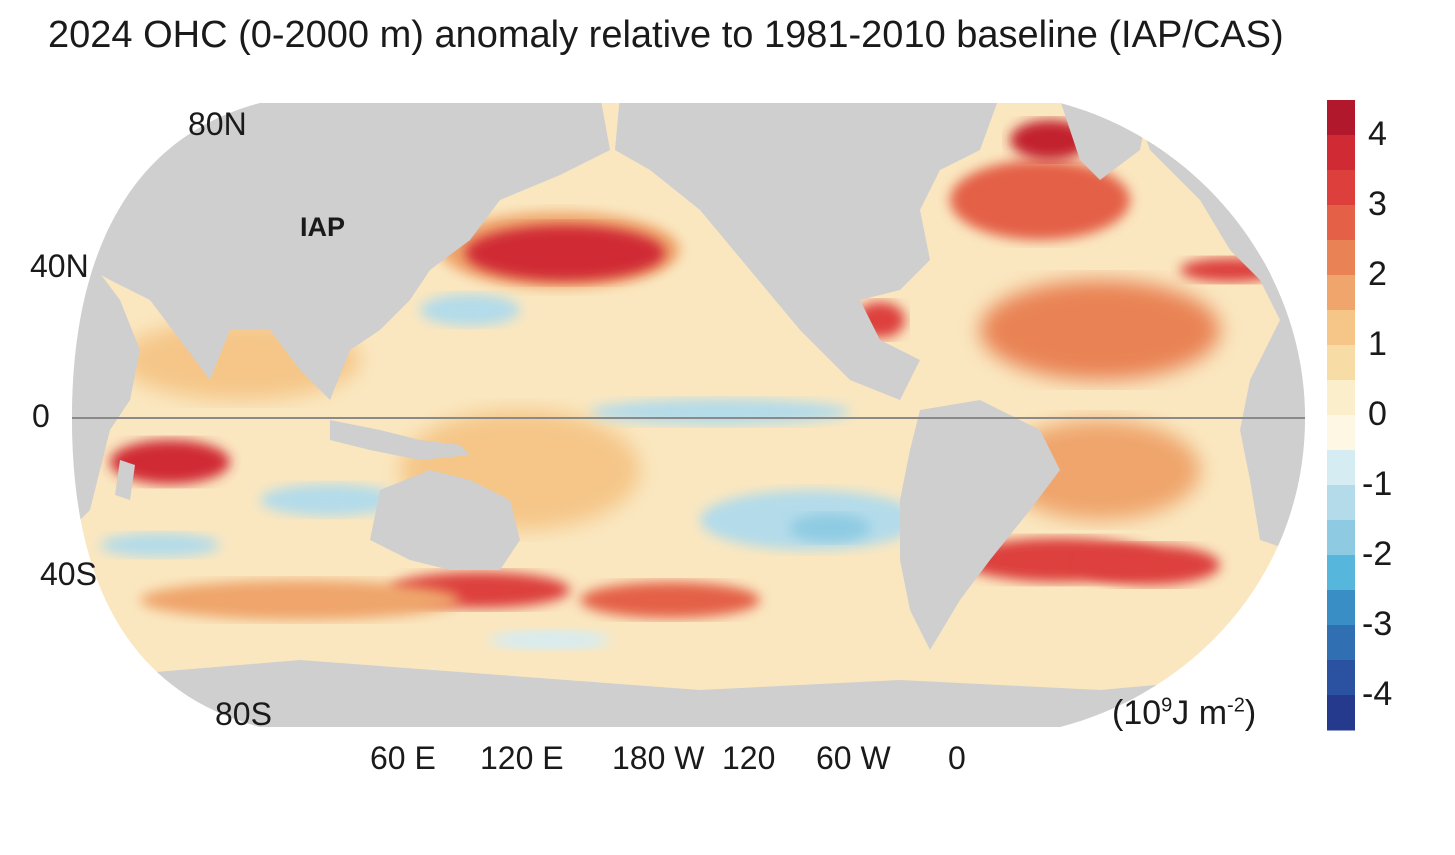 Image resolution: width=1455 pixels, height=855 pixels. Describe the element at coordinates (1137, 713) in the screenshot. I see `units-base: (10` at that location.